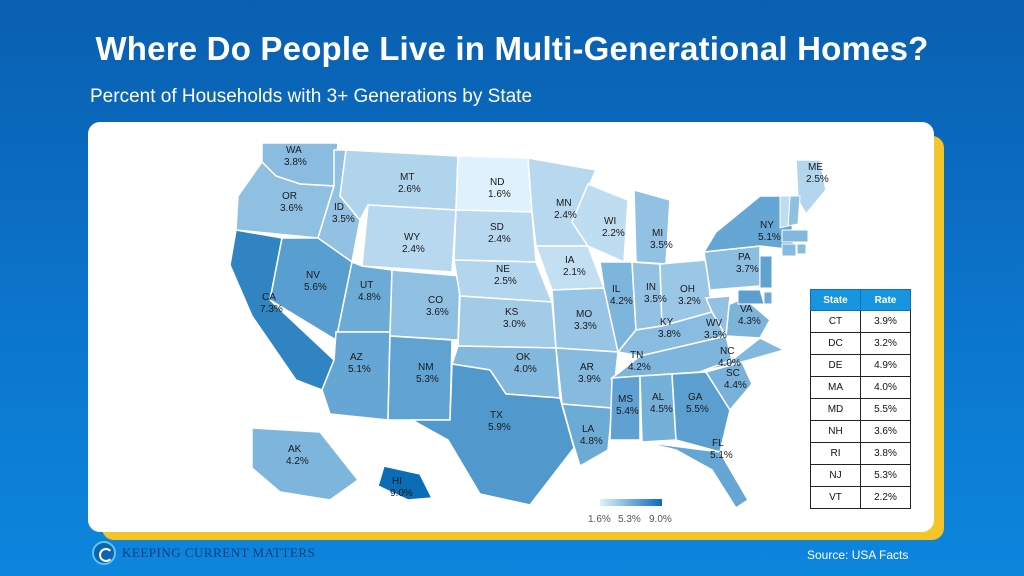 Image resolution: width=1024 pixels, height=576 pixels. I want to click on table-cell-state: NH, so click(835, 431).